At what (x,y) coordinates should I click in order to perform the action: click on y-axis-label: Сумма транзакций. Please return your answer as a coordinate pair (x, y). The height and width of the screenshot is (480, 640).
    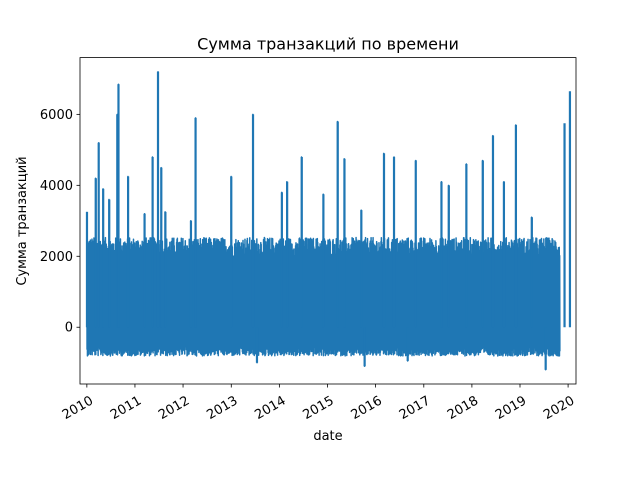
    Looking at the image, I should click on (22, 220).